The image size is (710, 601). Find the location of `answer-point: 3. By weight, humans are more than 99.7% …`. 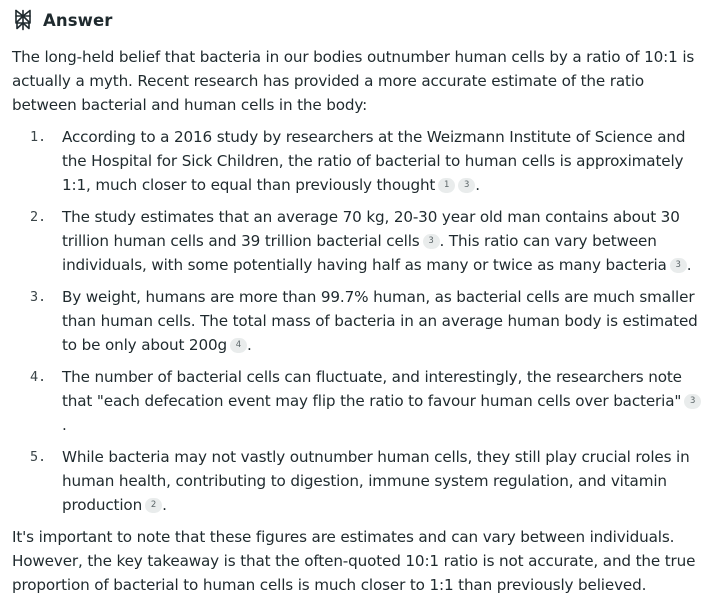

answer-point: 3. By weight, humans are more than 99.7% … is located at coordinates (357, 321).